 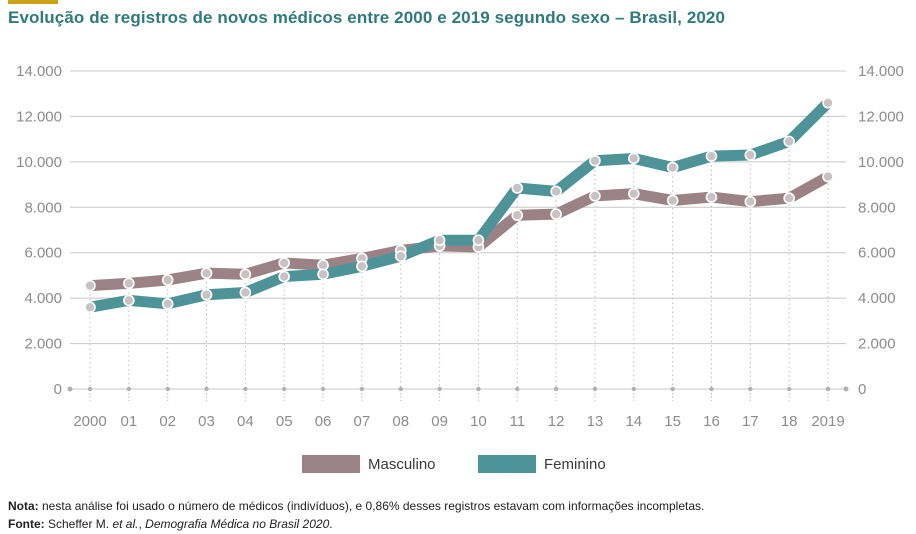 What do you see at coordinates (827, 421) in the screenshot?
I see `x-tick-label: 2019` at bounding box center [827, 421].